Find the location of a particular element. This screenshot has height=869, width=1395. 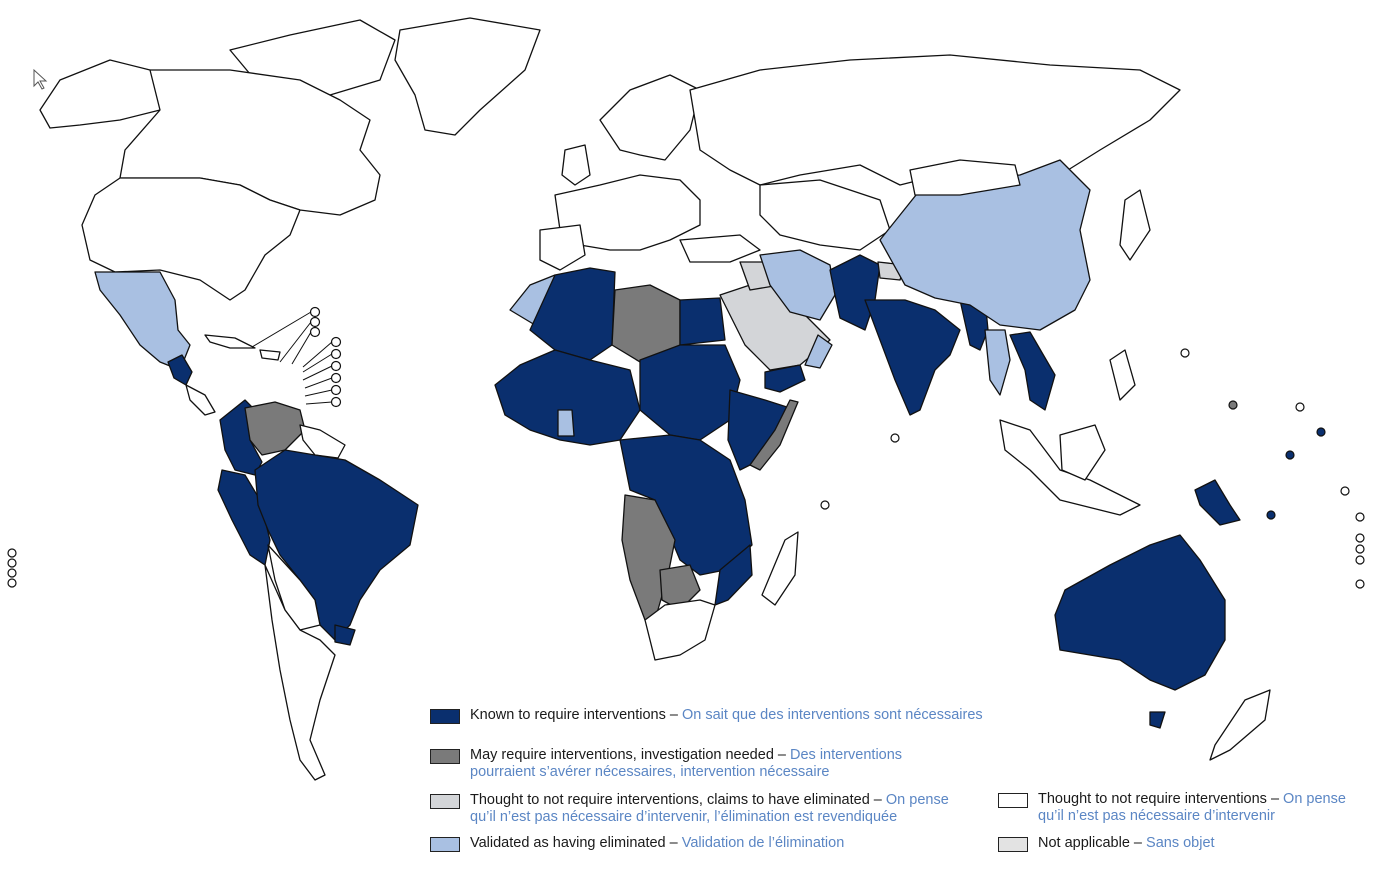

mexico is located at coordinates (142, 321).